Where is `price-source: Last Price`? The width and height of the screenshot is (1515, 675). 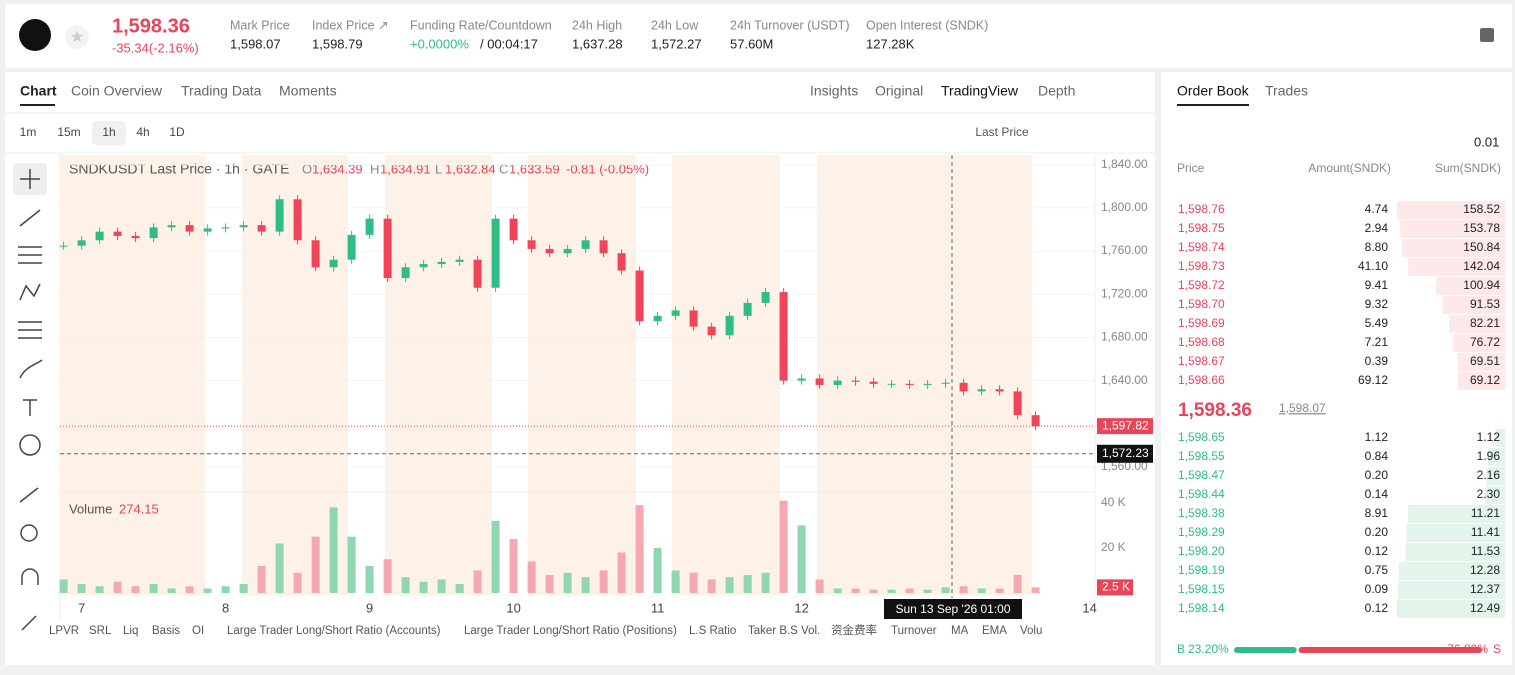 price-source: Last Price is located at coordinates (1002, 132).